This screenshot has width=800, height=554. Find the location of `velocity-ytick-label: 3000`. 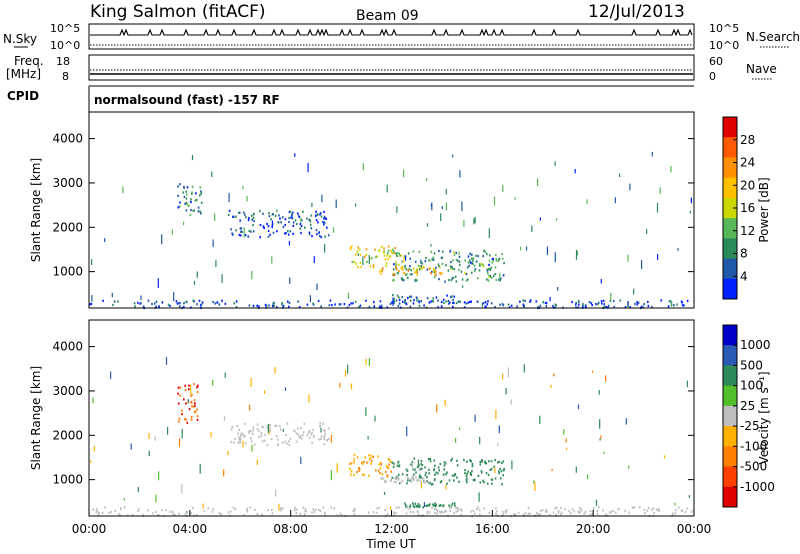

velocity-ytick-label: 3000 is located at coordinates (67, 391).